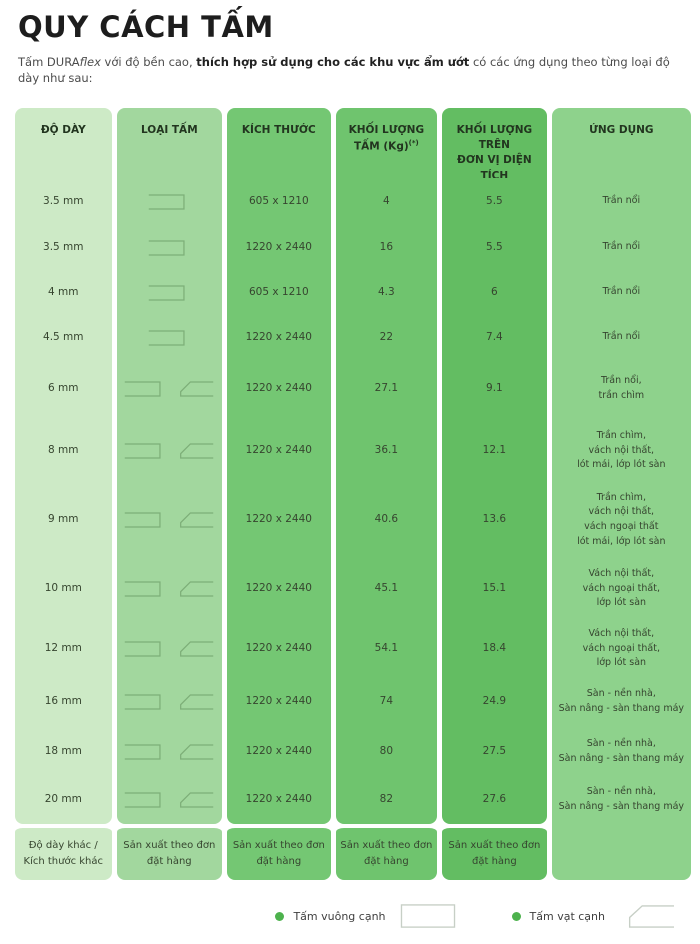  I want to click on cell-size: 605 x 1210, so click(279, 293).